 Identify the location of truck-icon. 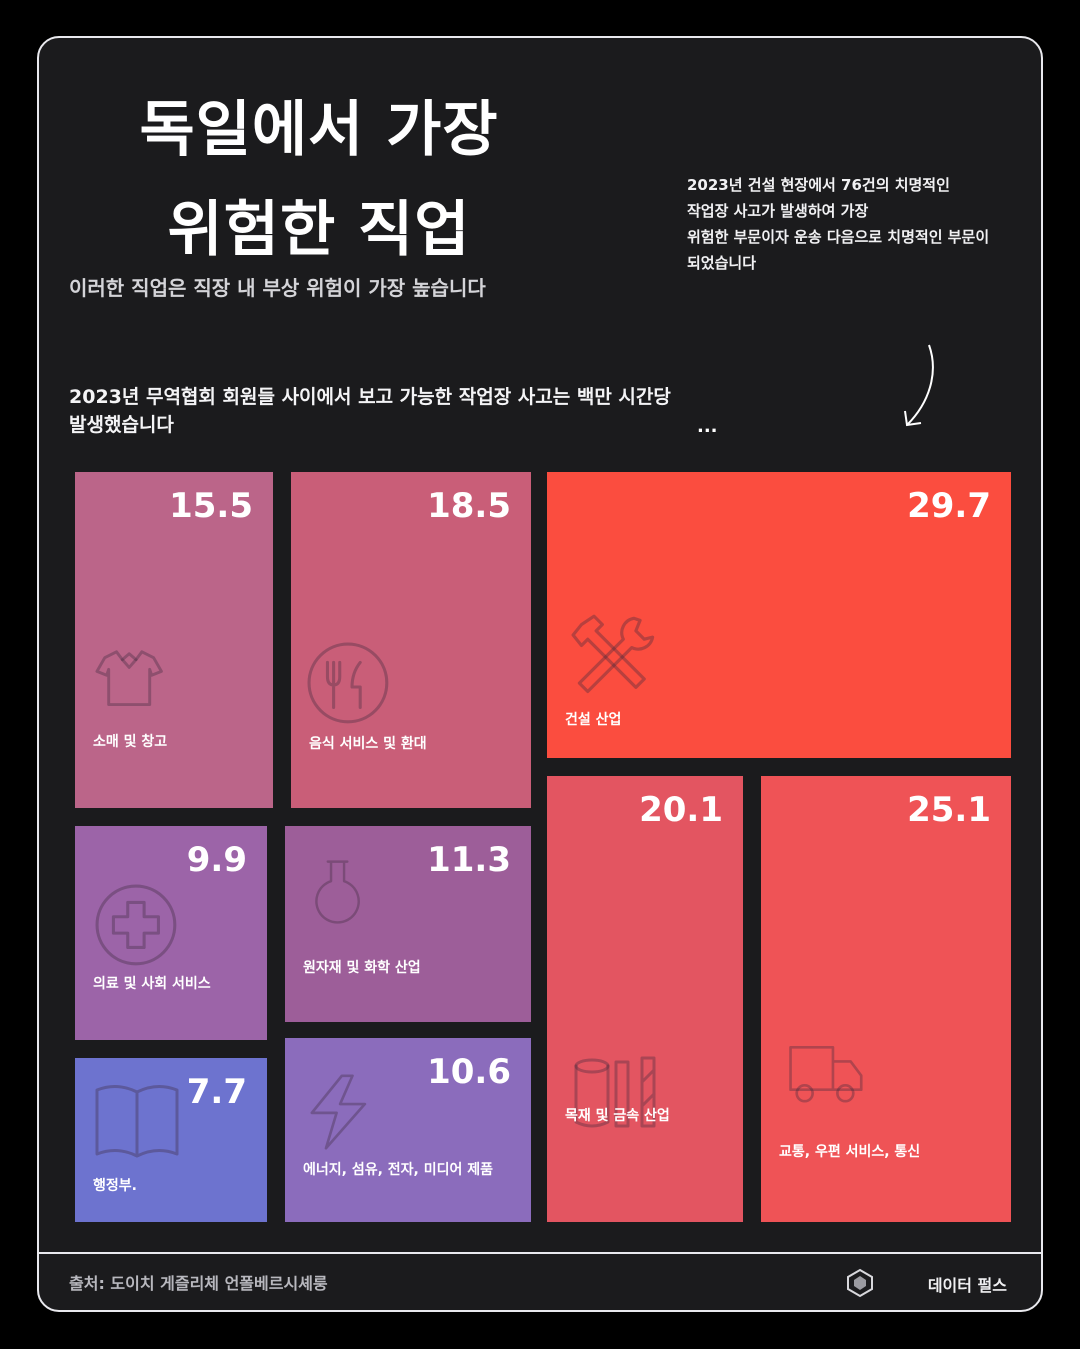
(826, 1074).